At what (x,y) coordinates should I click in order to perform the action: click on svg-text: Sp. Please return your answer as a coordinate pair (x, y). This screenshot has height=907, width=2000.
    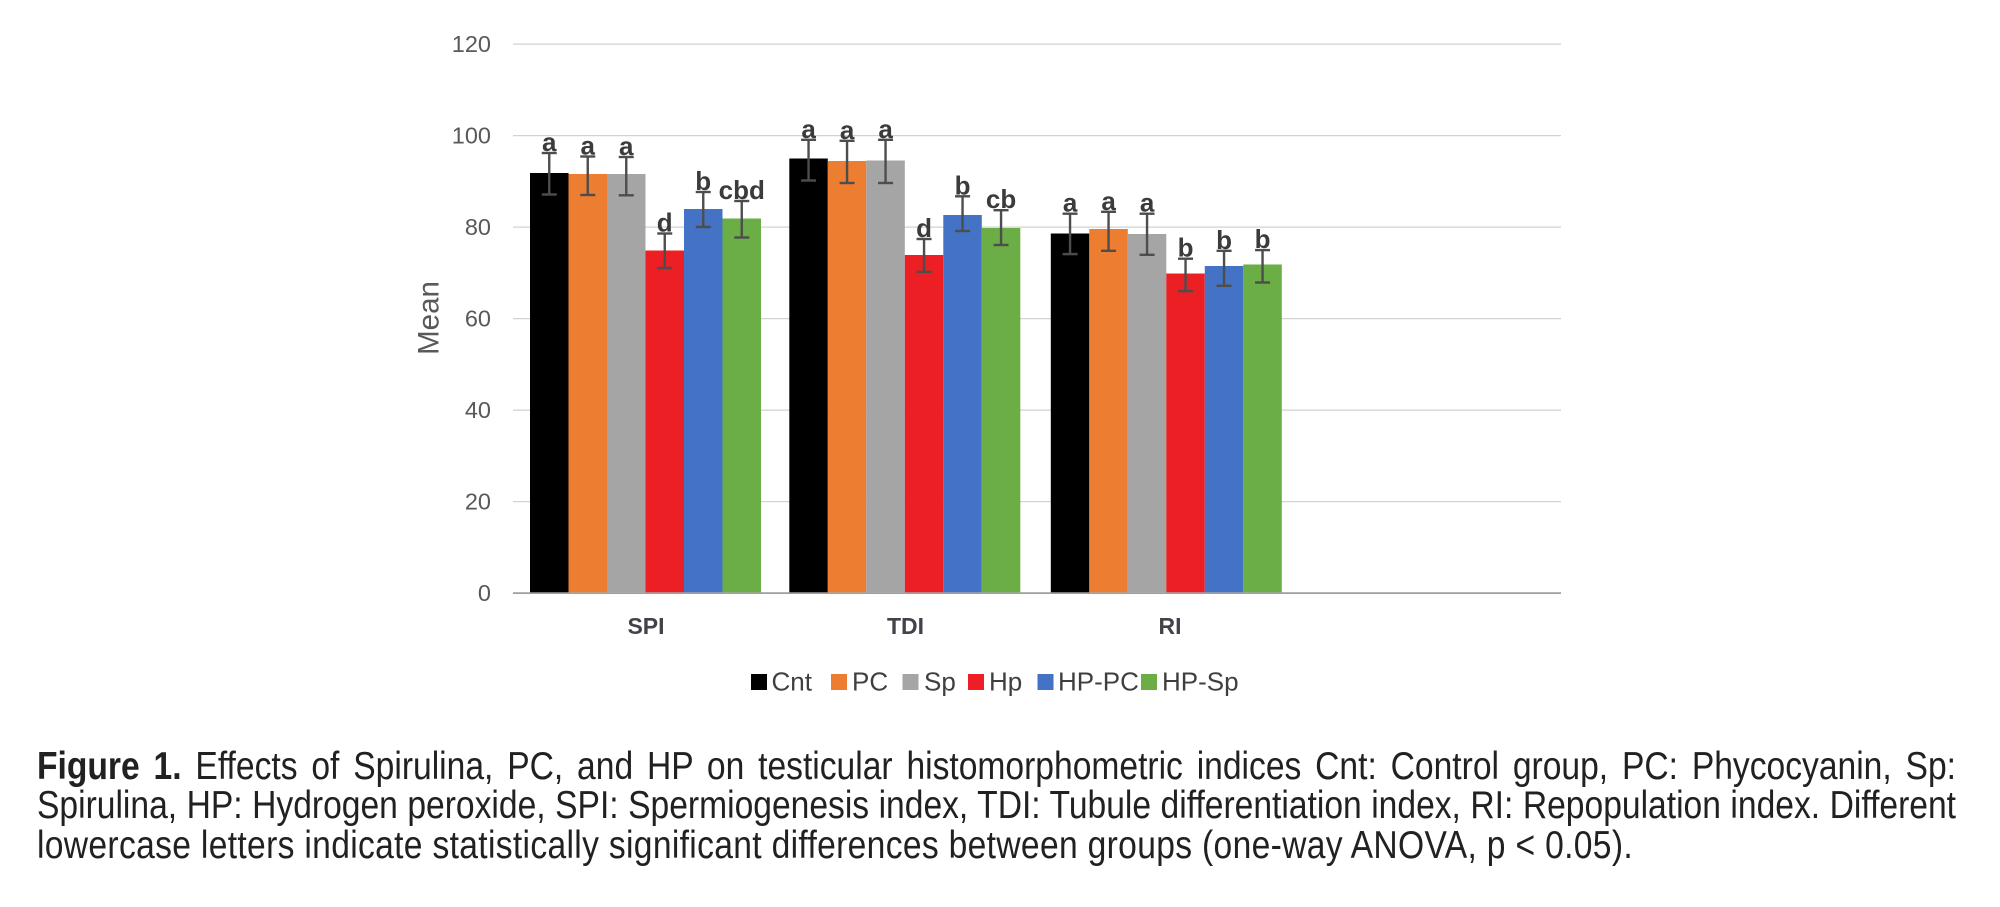
    Looking at the image, I should click on (940, 682).